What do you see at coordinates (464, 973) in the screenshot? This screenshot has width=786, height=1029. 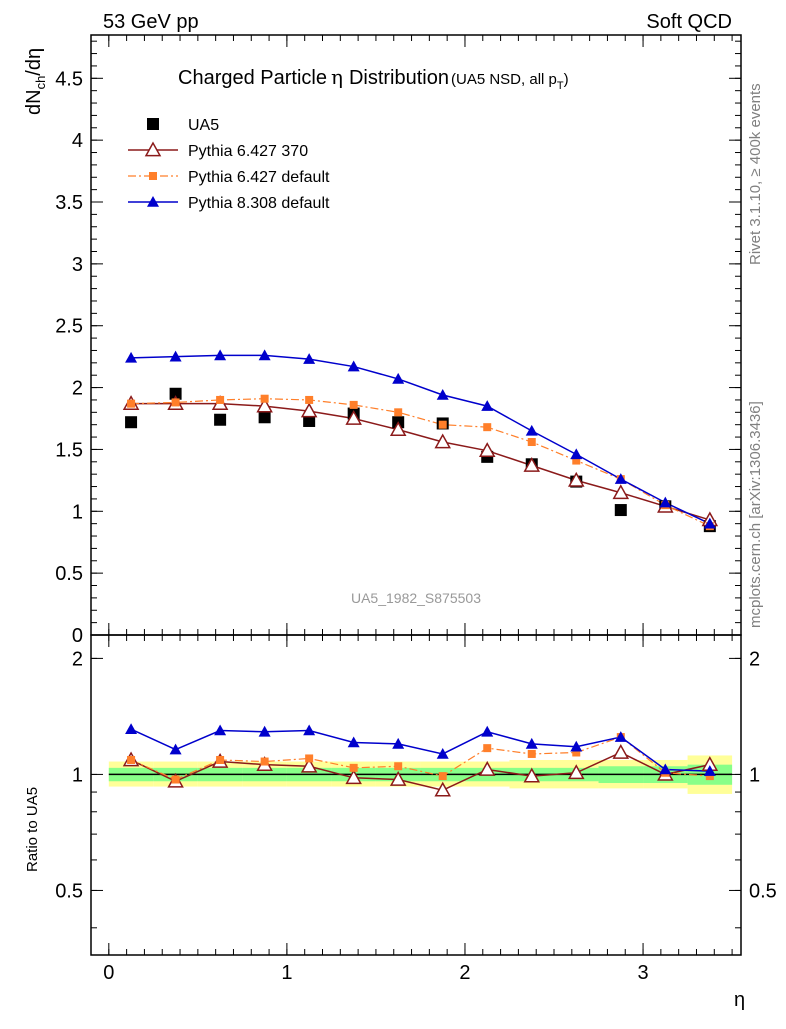 I see `x-tick-label: 2` at bounding box center [464, 973].